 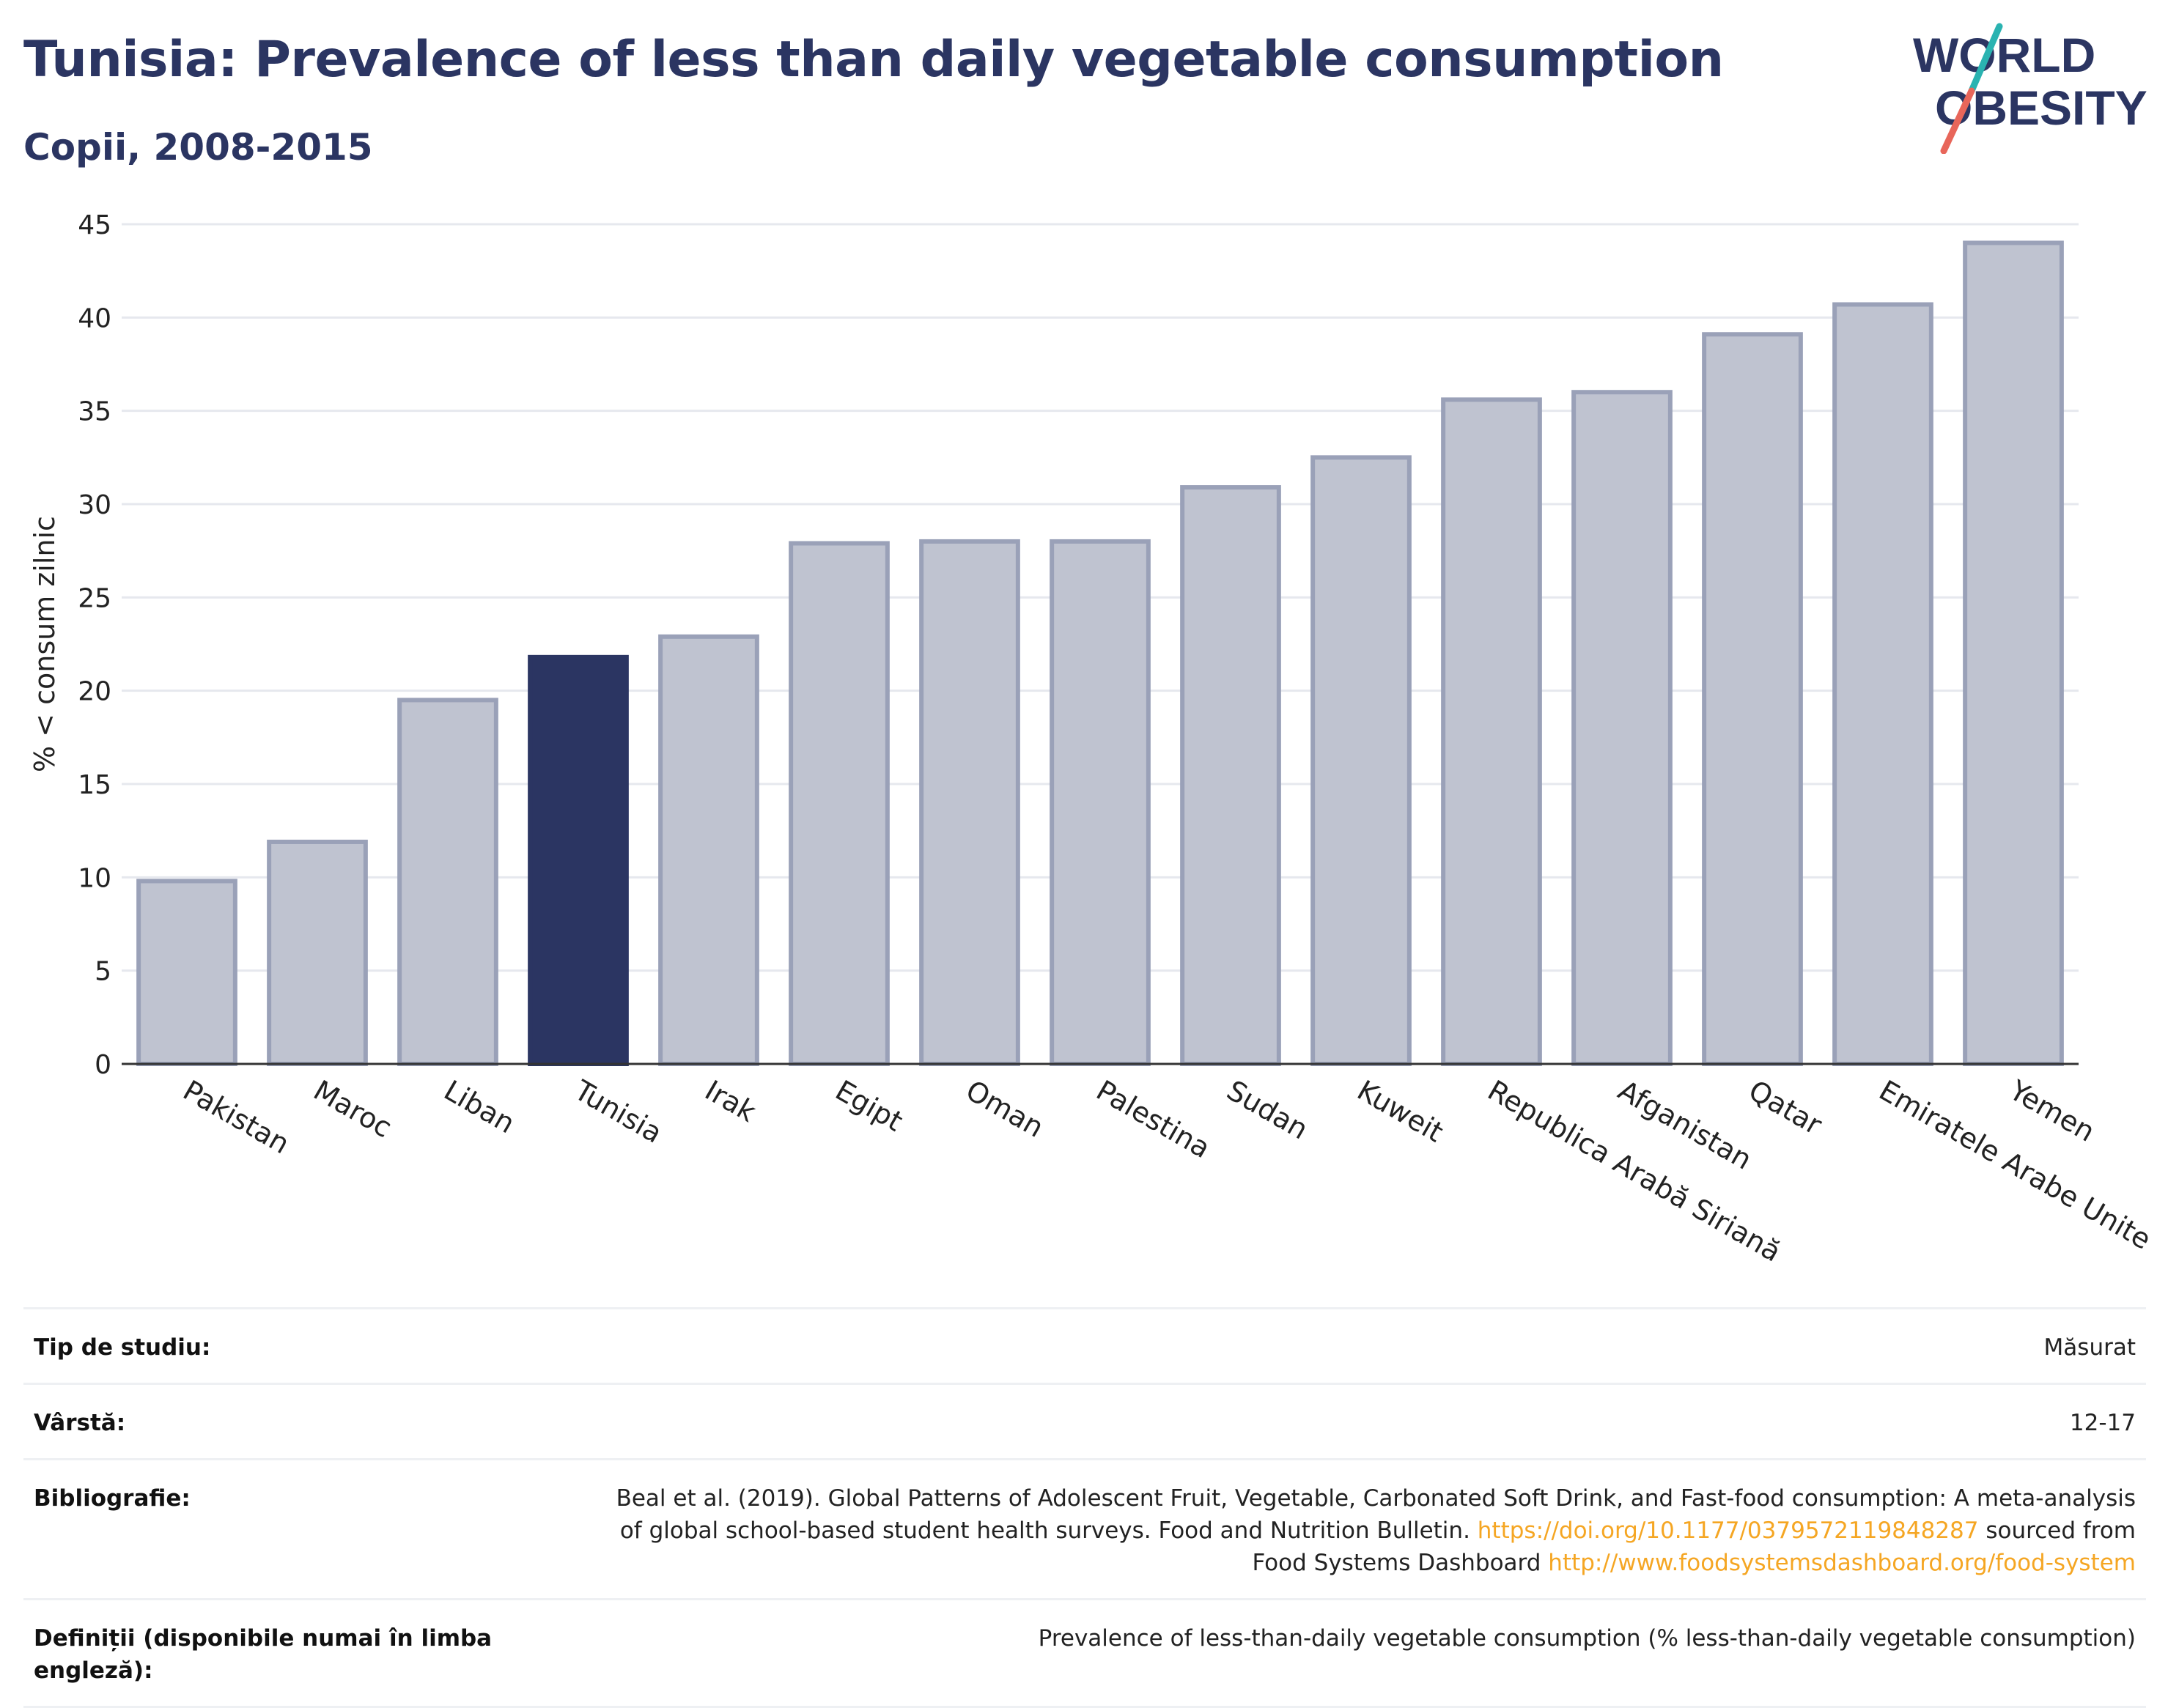 What do you see at coordinates (579, 860) in the screenshot?
I see `bar-tunisia` at bounding box center [579, 860].